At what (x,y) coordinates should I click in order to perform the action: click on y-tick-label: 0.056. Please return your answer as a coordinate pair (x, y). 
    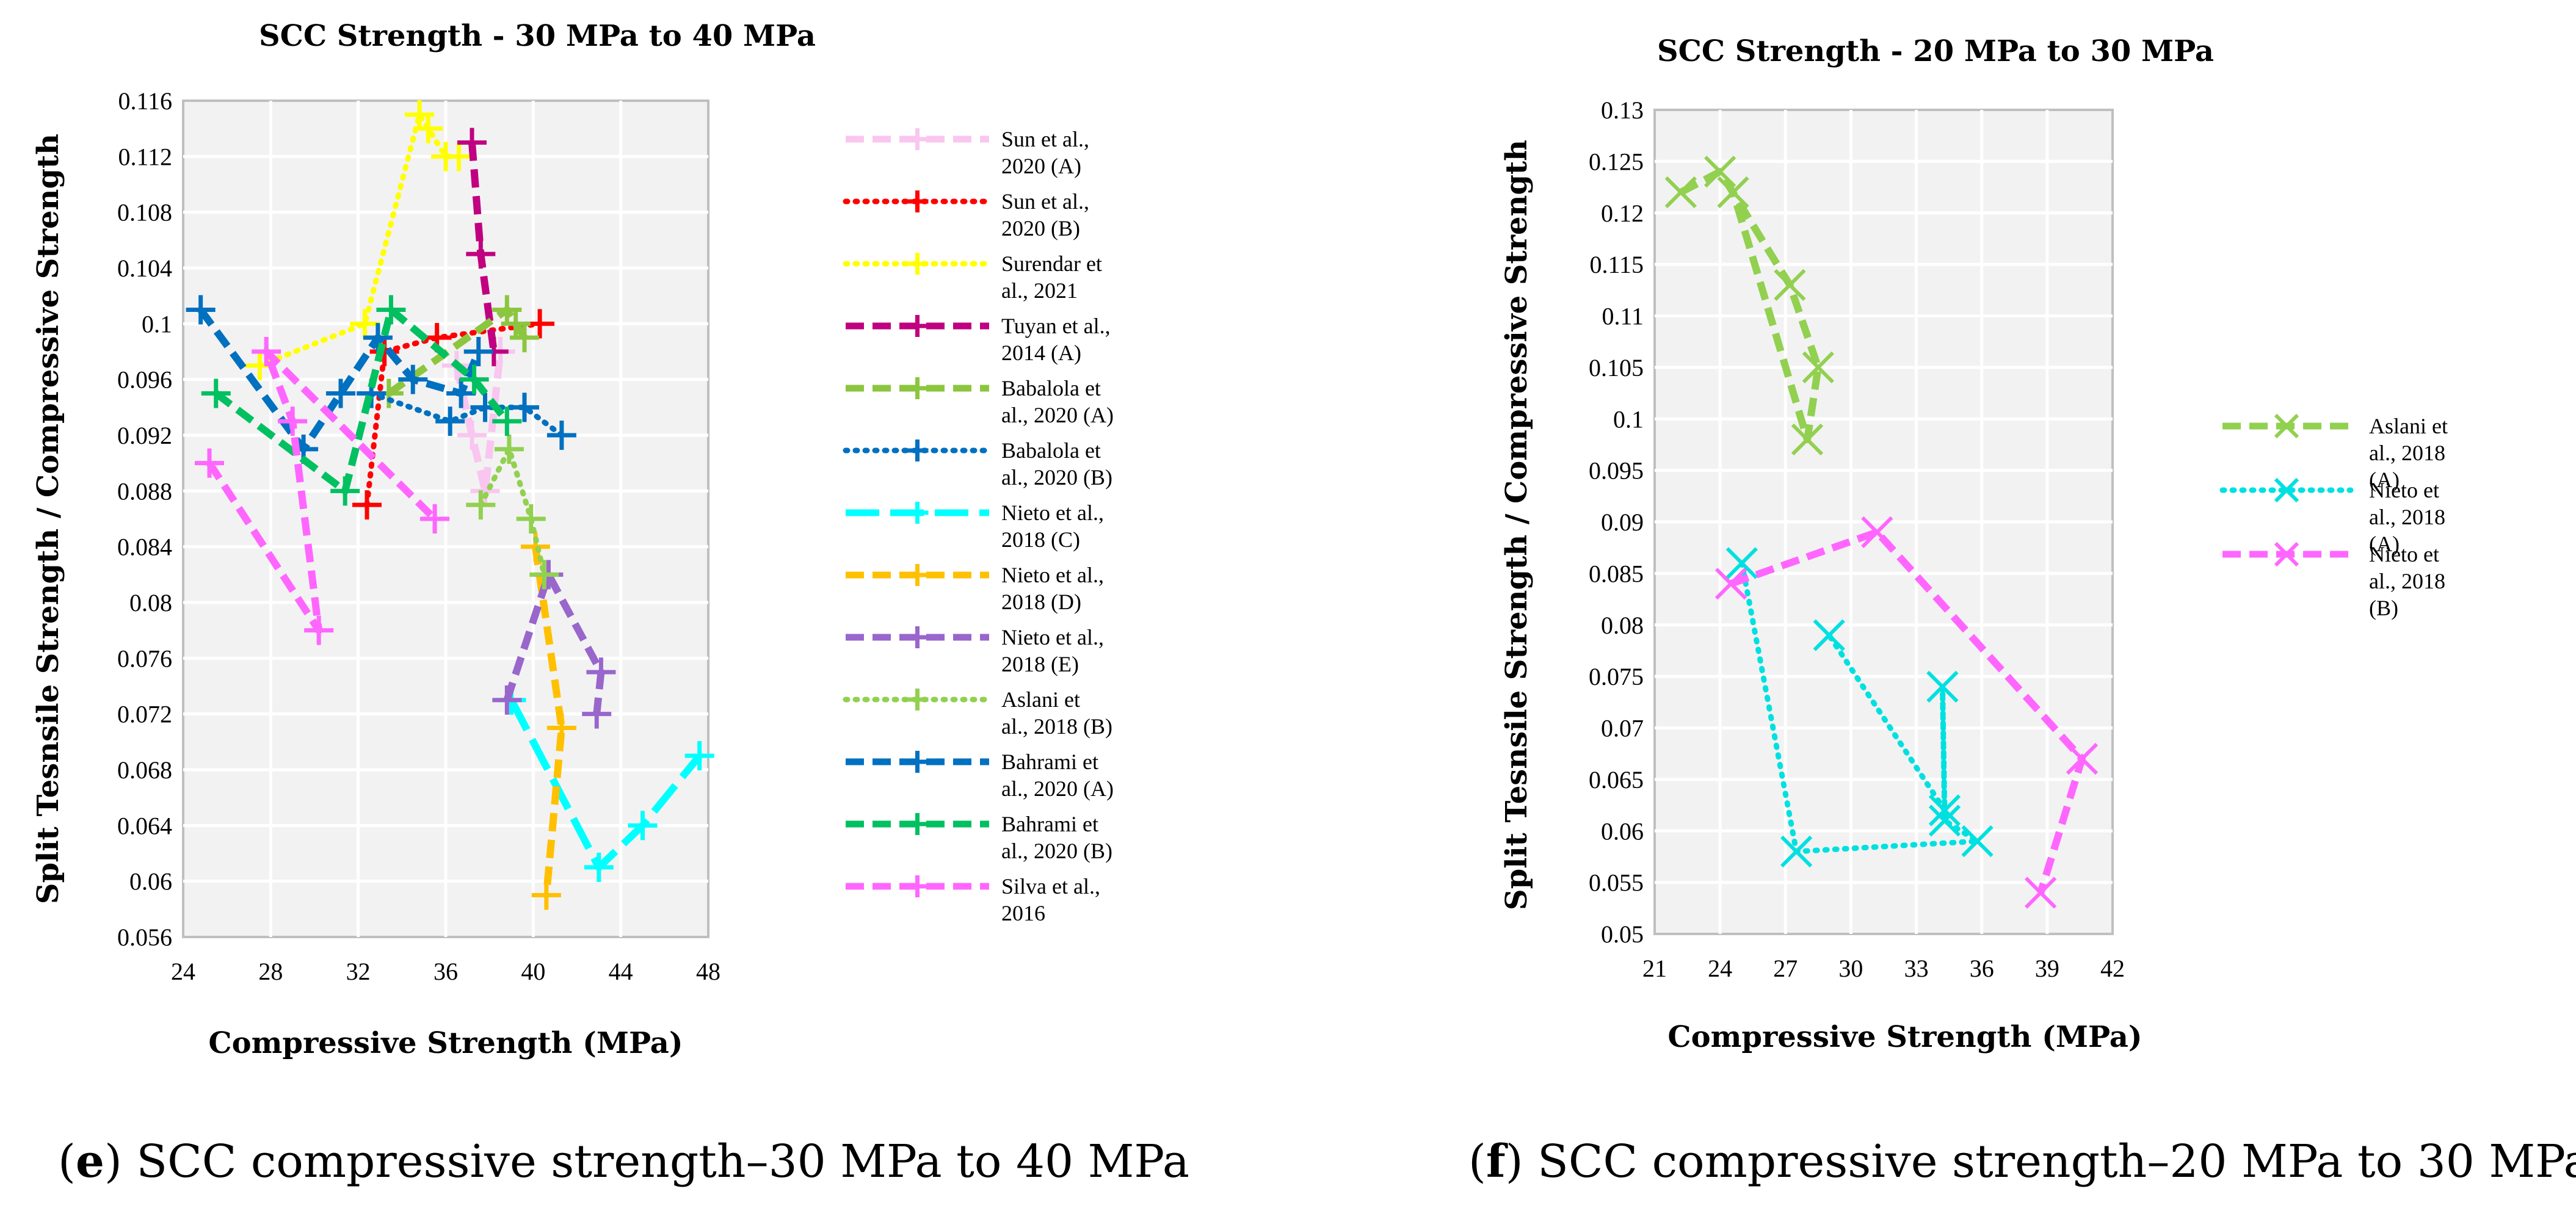
    Looking at the image, I should click on (144, 937).